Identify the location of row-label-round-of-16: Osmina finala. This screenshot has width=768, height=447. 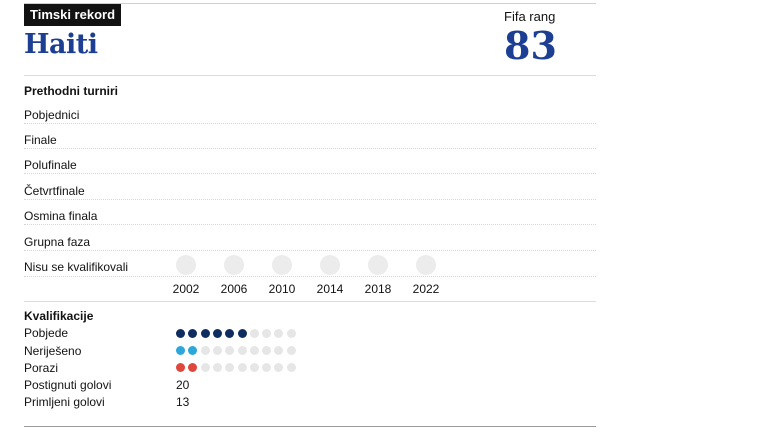
(61, 216).